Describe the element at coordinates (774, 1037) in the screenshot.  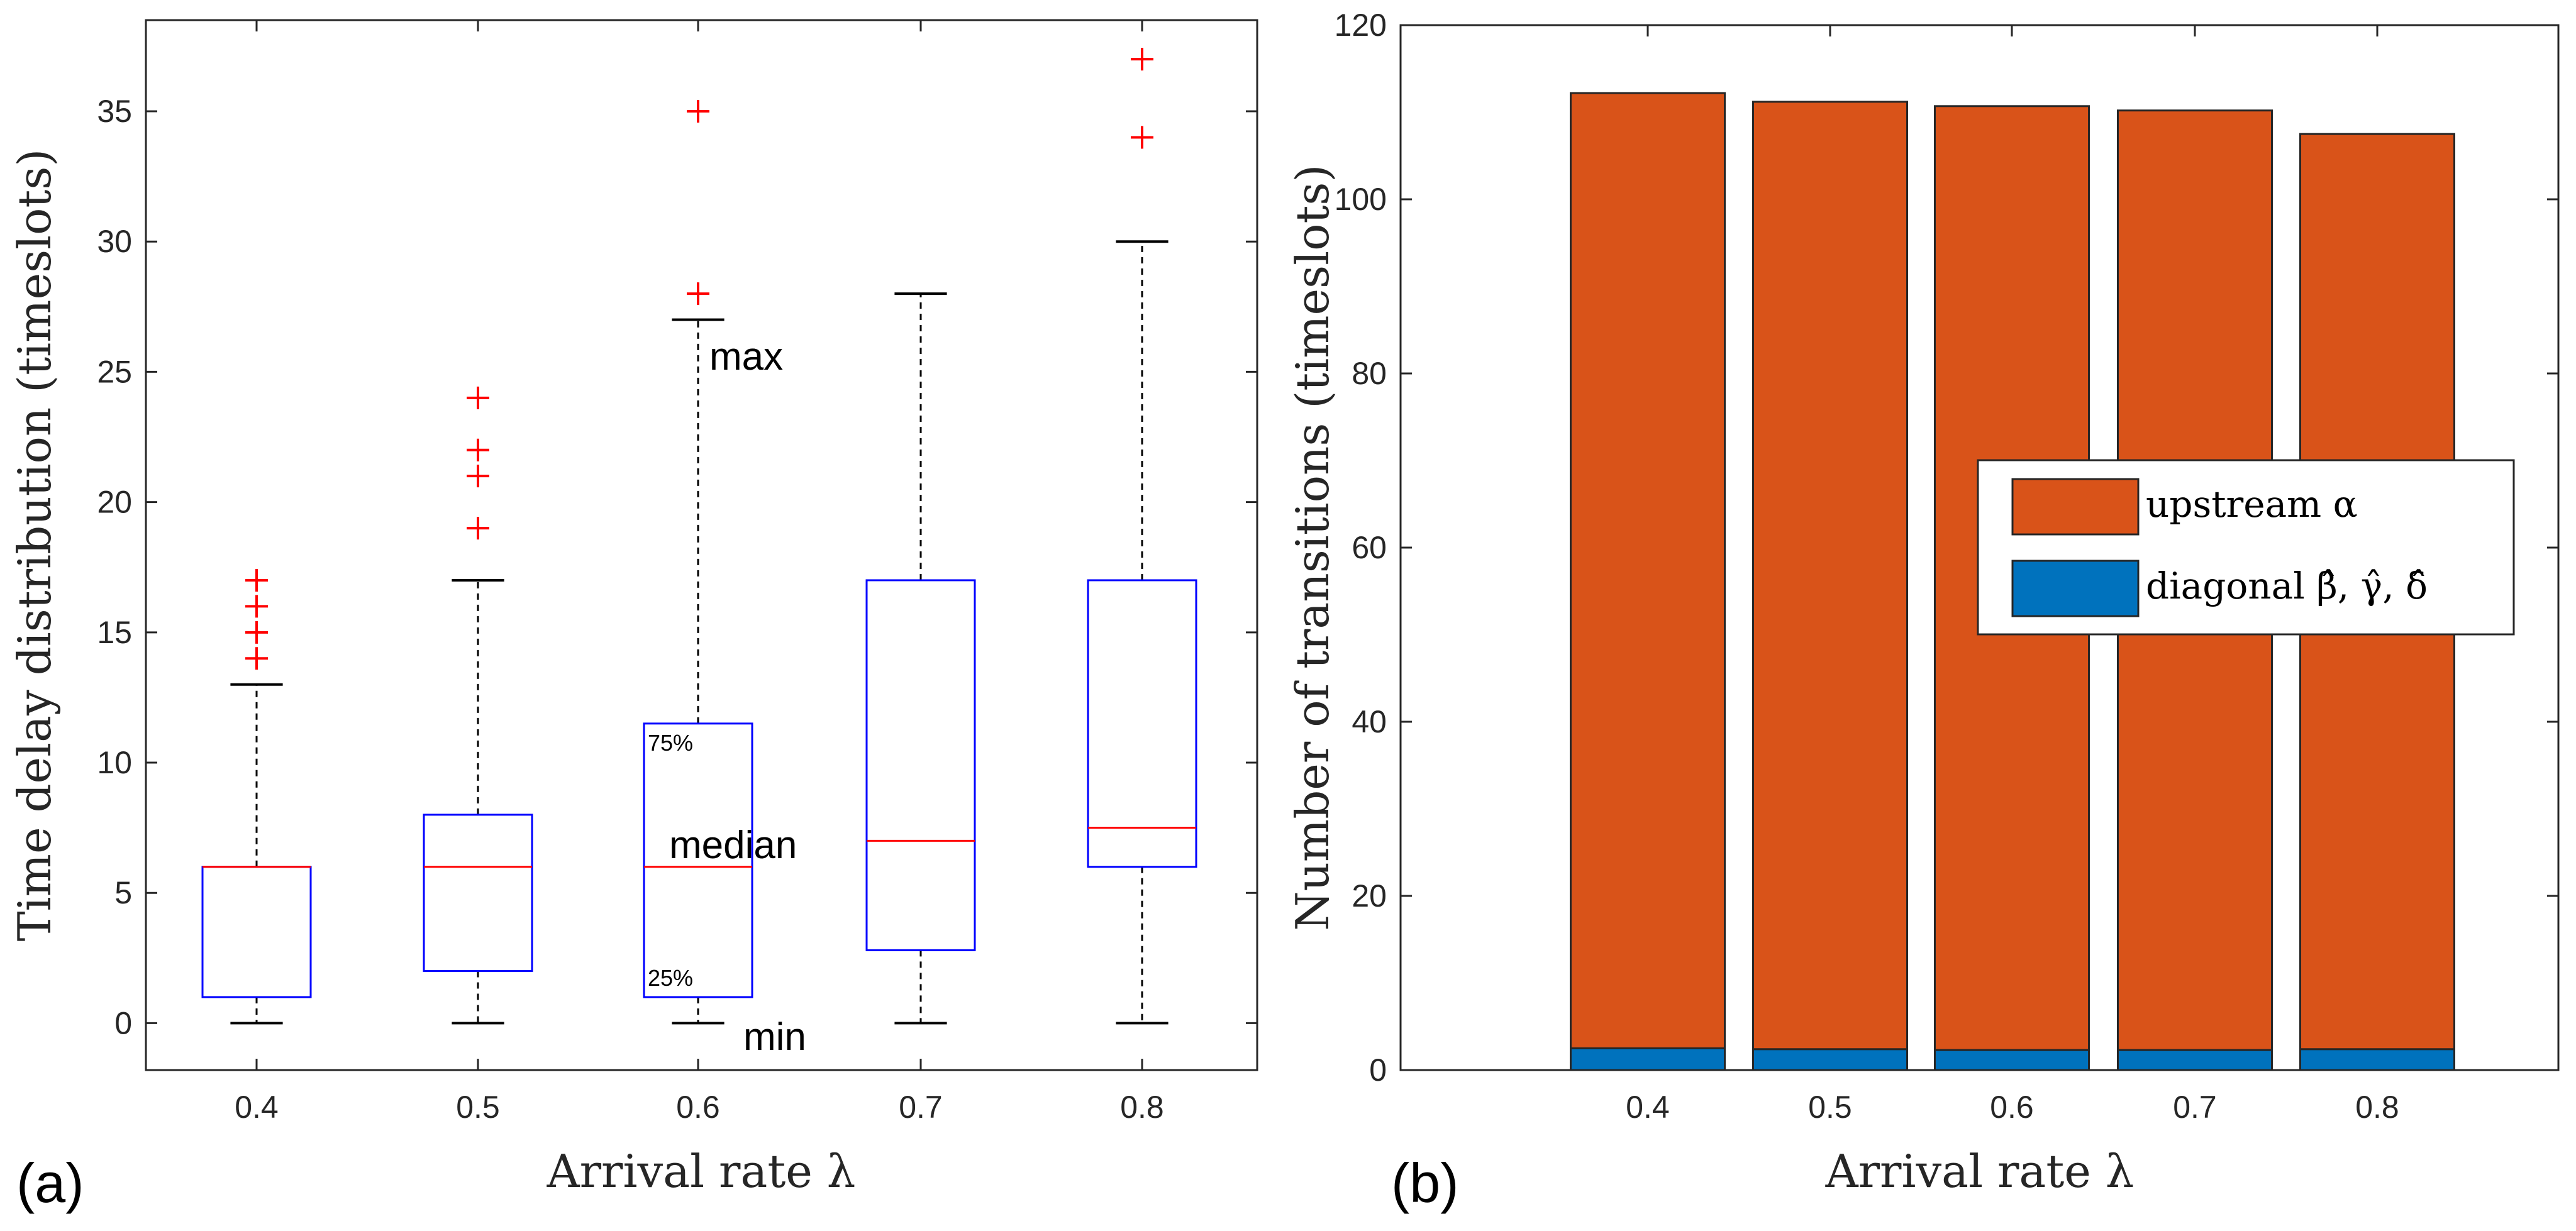
I see `annotation-min: min` at that location.